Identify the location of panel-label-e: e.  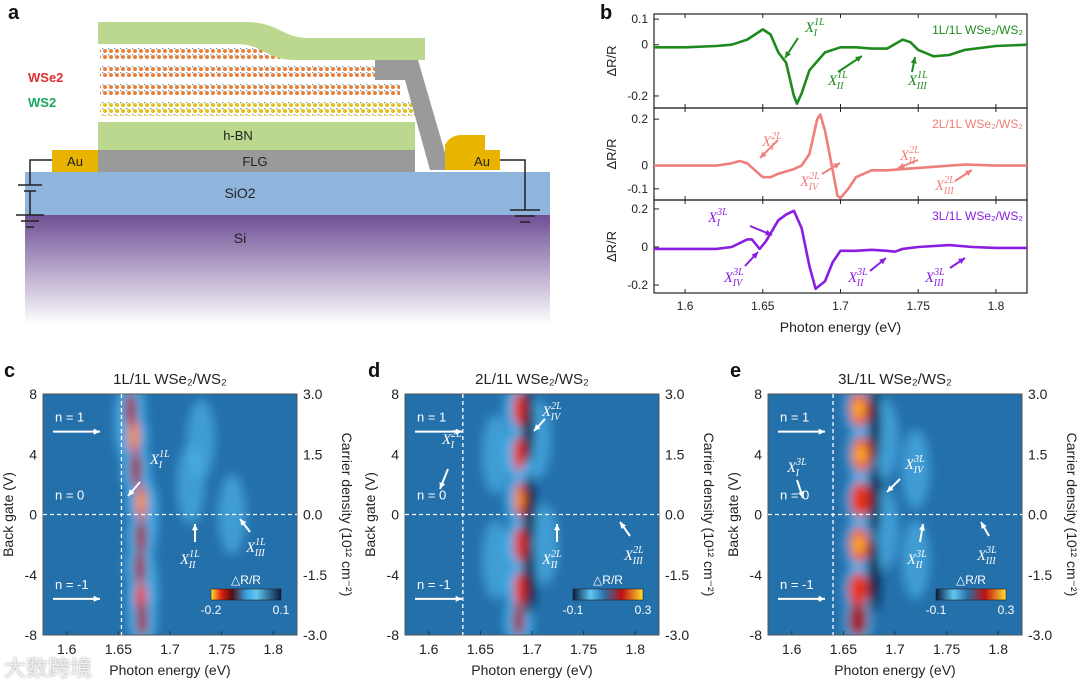
(736, 371).